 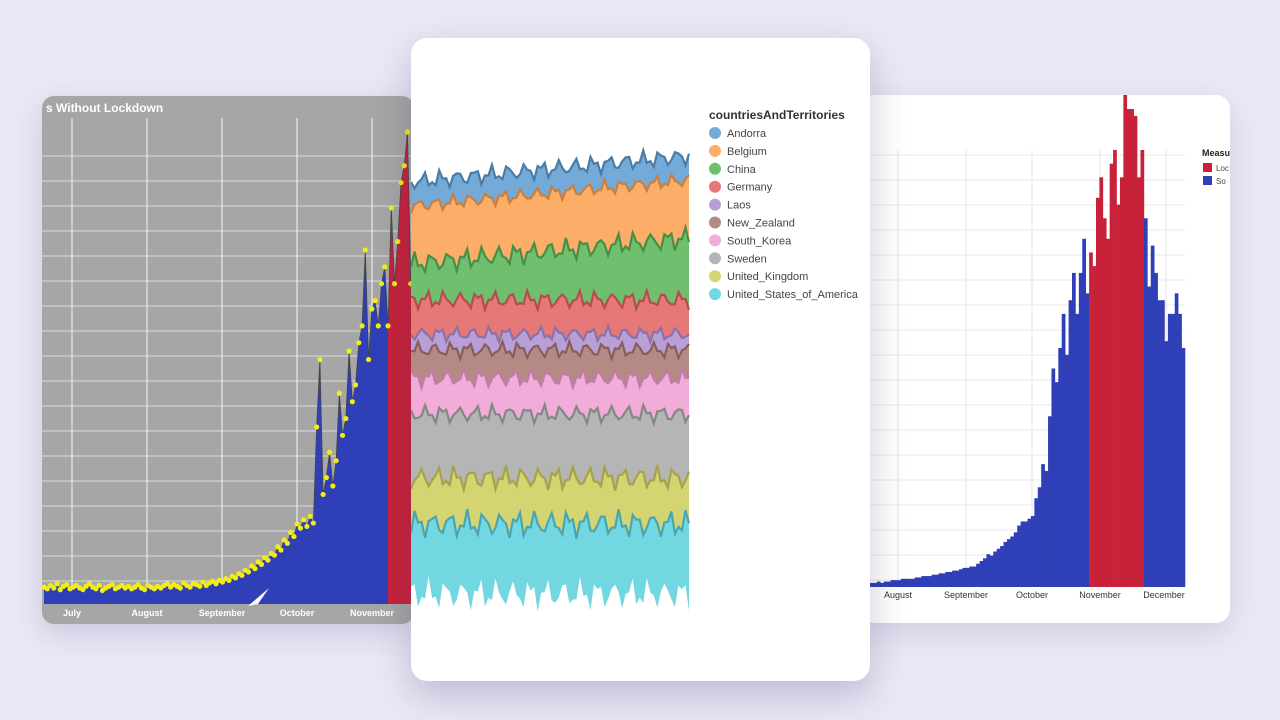 What do you see at coordinates (550, 316) in the screenshot?
I see `stream-layer-germany` at bounding box center [550, 316].